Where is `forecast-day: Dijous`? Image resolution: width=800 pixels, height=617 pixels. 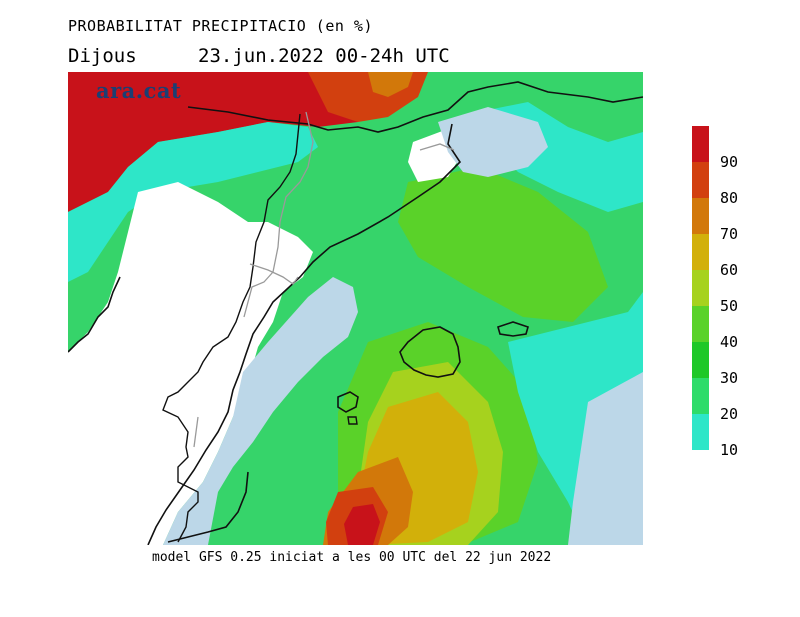
forecast-day: Dijous is located at coordinates (102, 56).